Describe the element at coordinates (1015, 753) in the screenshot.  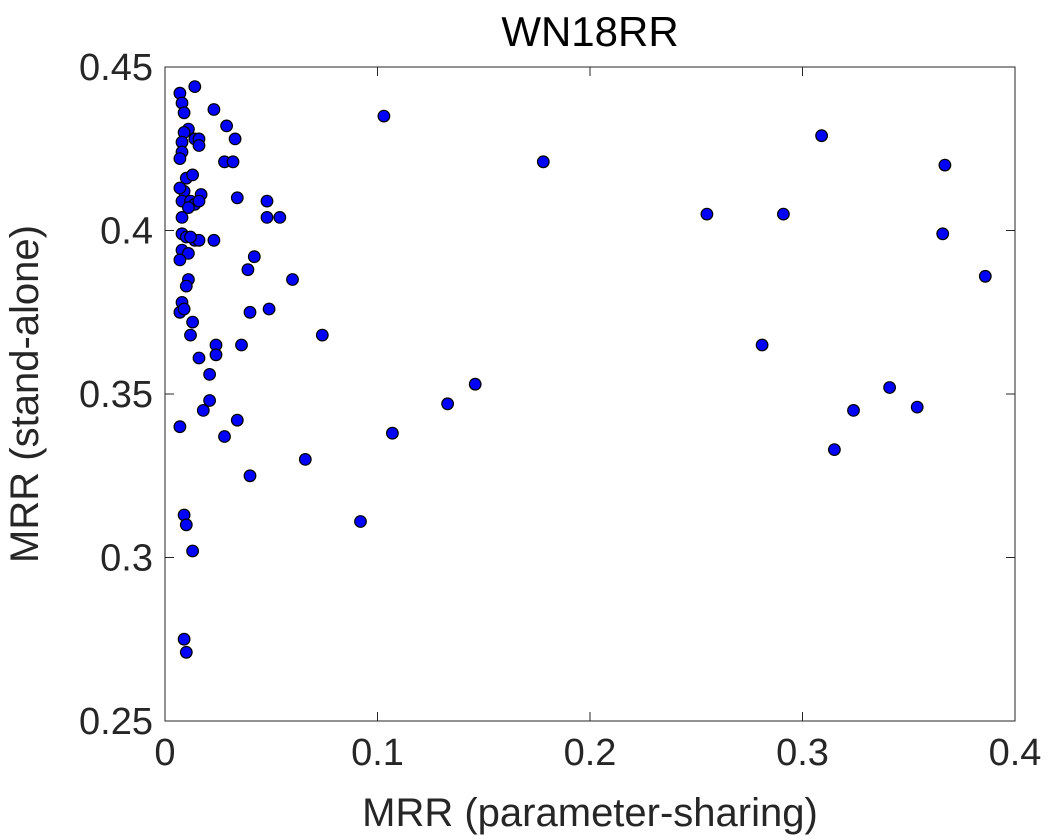
I see `x-tick-label: 0.4` at that location.